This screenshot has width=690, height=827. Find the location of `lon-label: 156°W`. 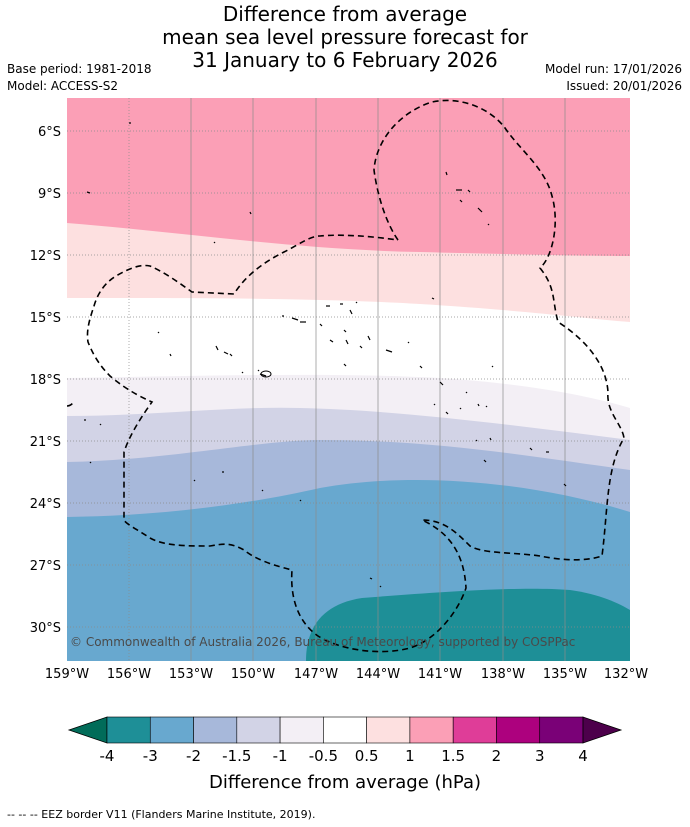

lon-label: 156°W is located at coordinates (129, 674).